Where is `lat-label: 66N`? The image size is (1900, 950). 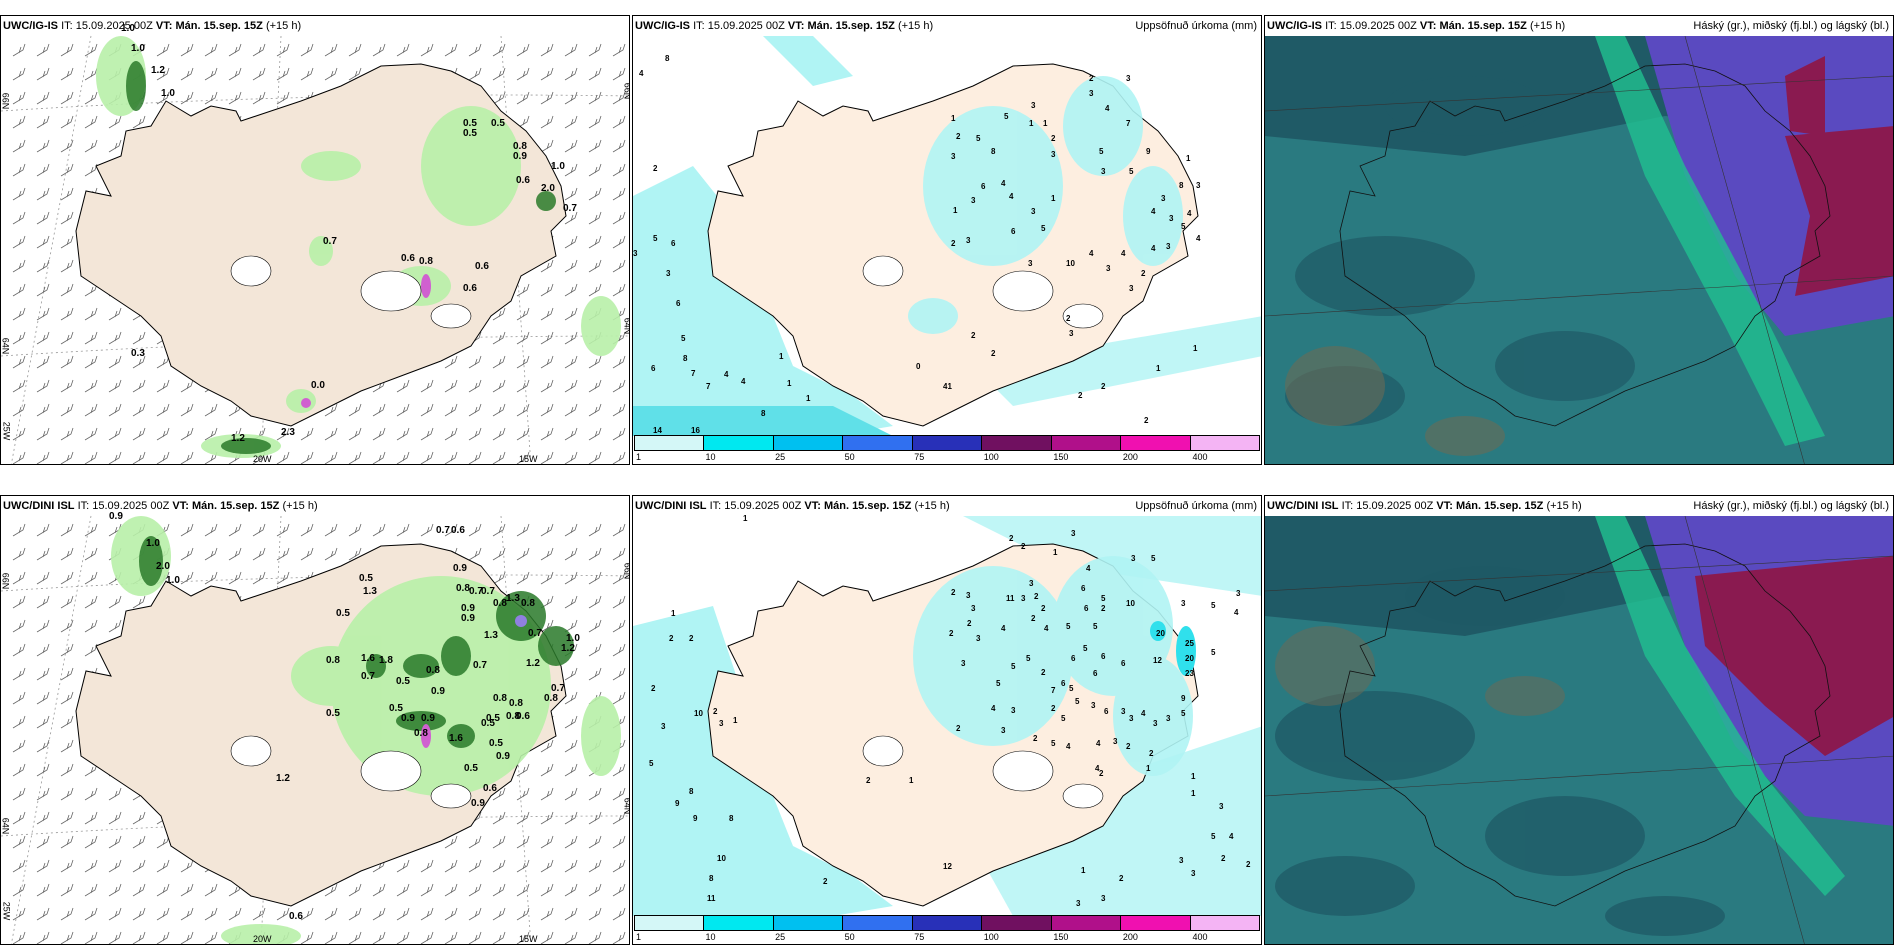 lat-label: 66N is located at coordinates (5, 581).